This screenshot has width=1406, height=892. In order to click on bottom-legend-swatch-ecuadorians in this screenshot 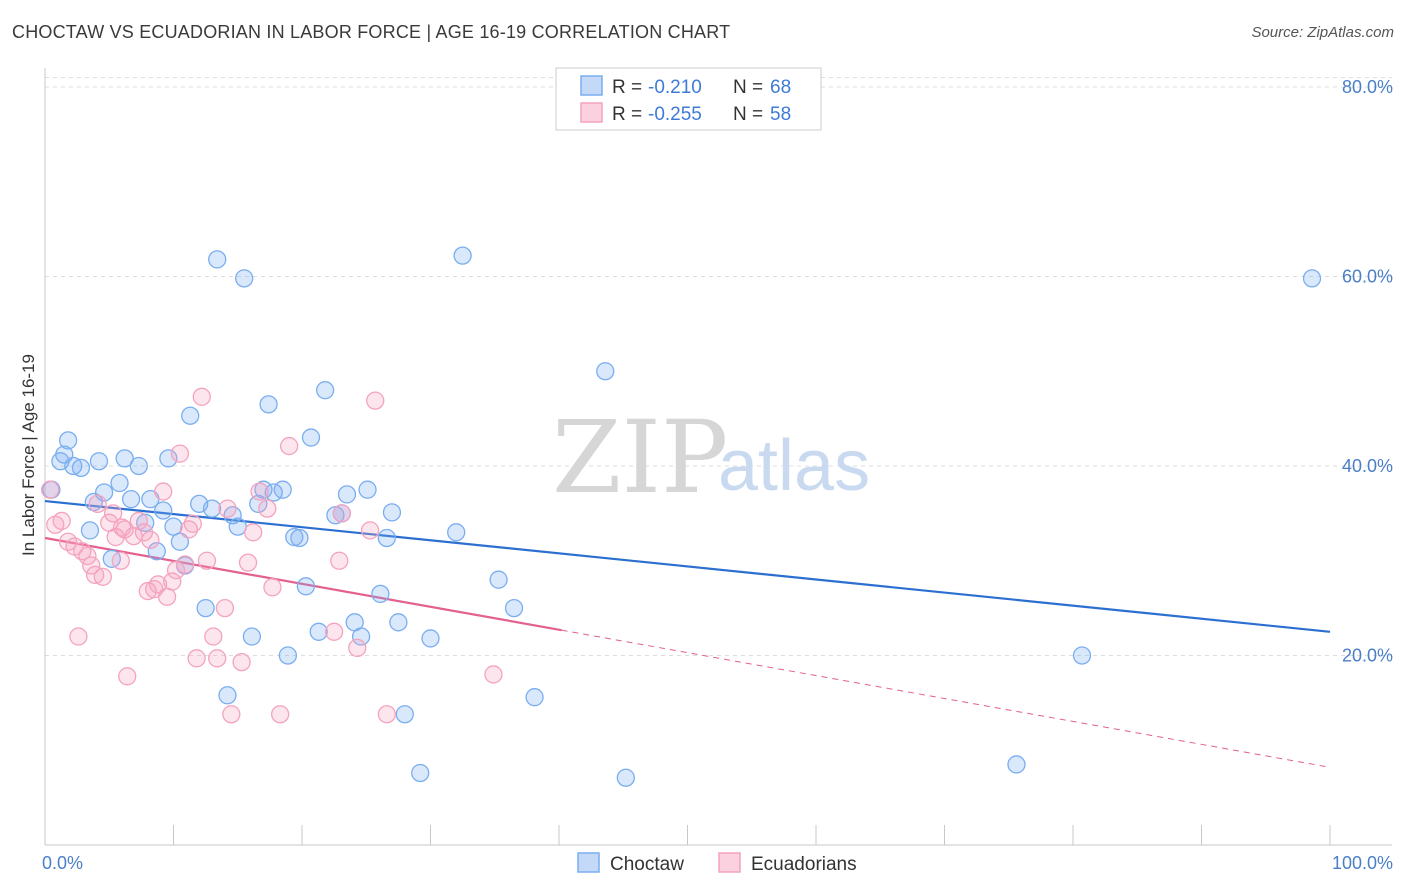, I will do `click(729, 862)`.